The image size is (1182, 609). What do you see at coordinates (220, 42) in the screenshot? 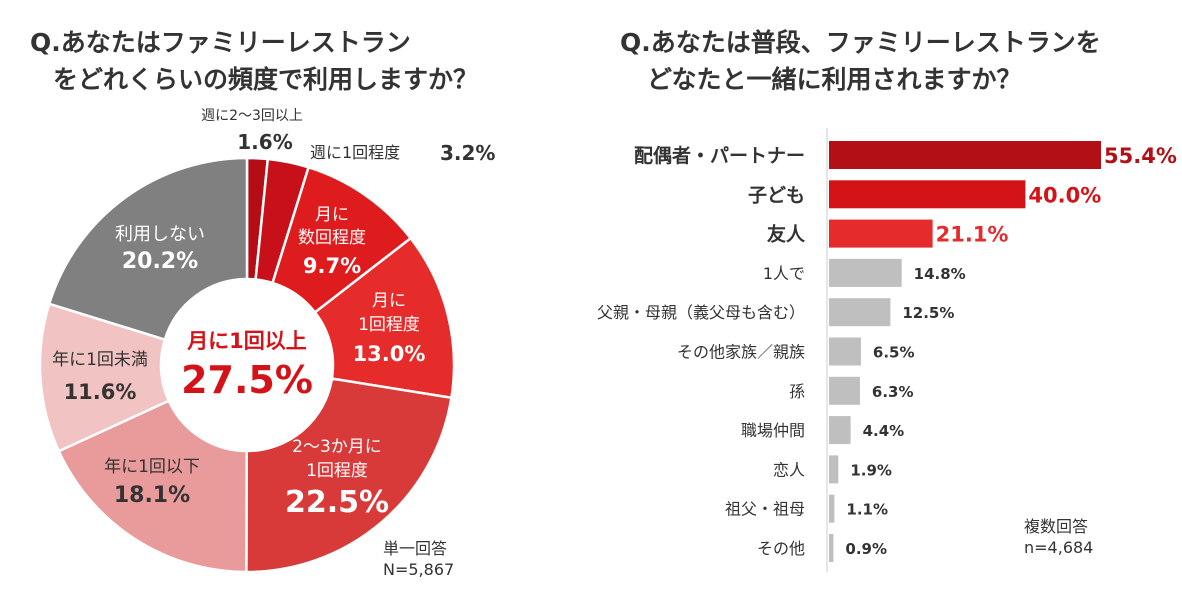
I see `left-question-line1: Q.あなたはファミリーレストラン` at bounding box center [220, 42].